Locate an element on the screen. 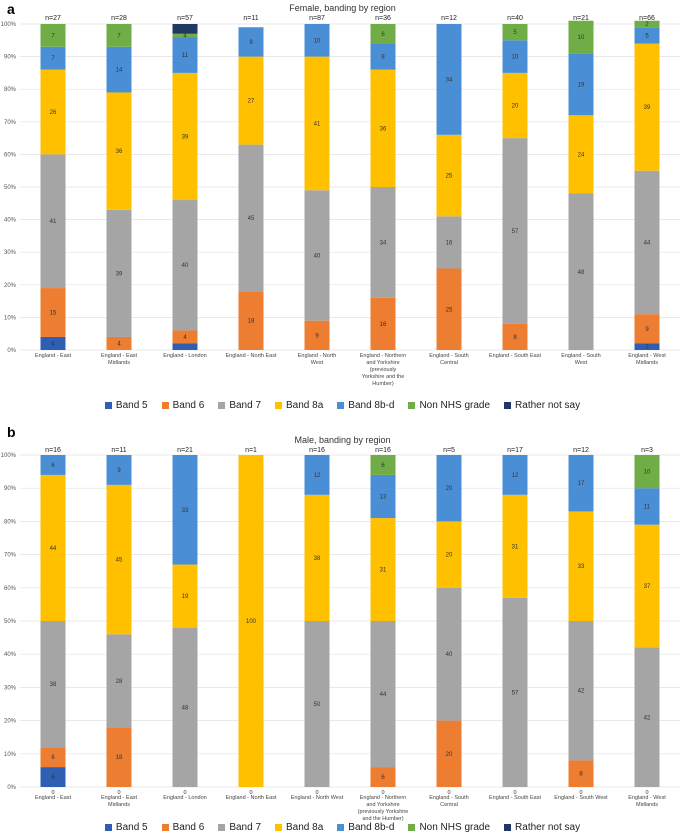 The width and height of the screenshot is (685, 835). legend-label: Band 6 is located at coordinates (188, 827).